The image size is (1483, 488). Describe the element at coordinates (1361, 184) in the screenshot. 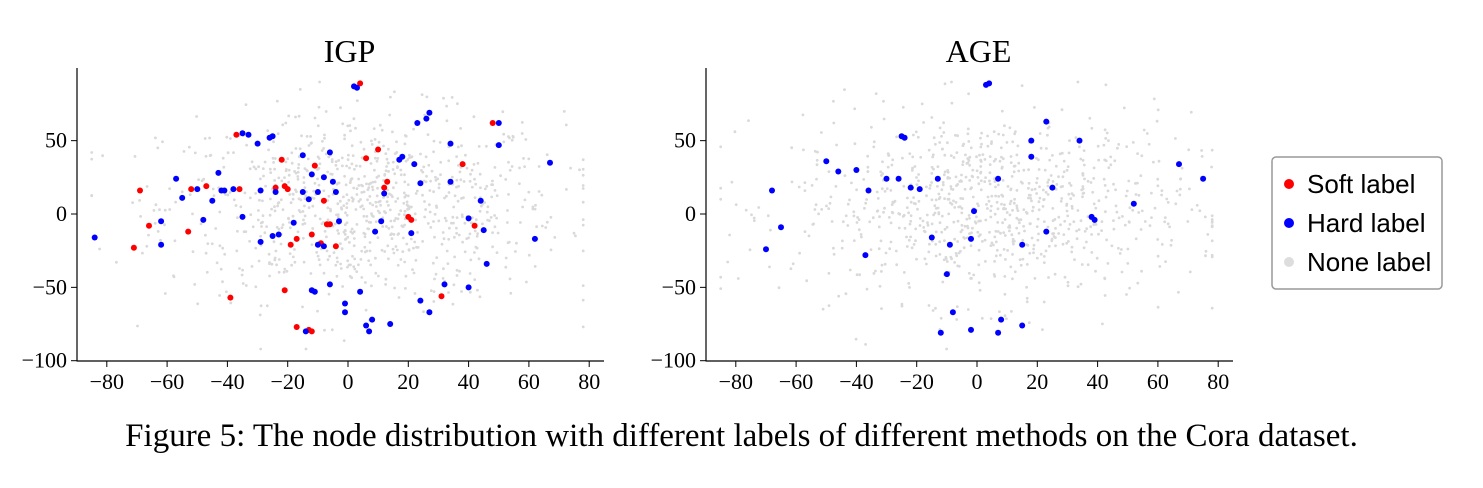

I see `legend-label: Soft label` at that location.